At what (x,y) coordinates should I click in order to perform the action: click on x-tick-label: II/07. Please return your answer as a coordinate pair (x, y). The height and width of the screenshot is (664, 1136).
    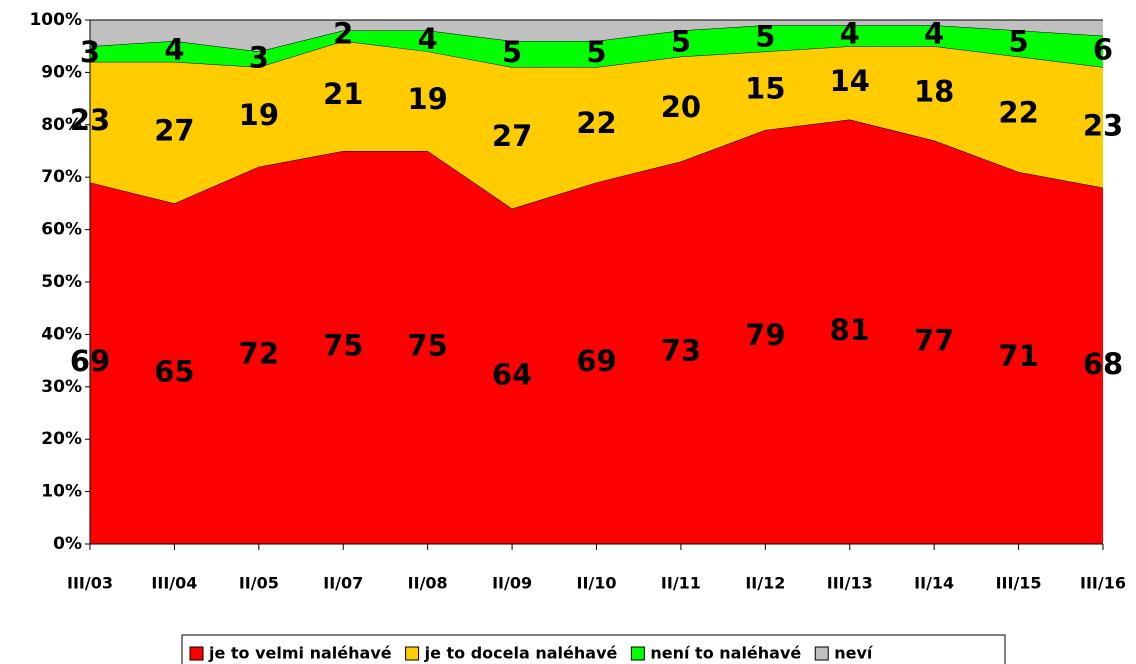
    Looking at the image, I should click on (343, 583).